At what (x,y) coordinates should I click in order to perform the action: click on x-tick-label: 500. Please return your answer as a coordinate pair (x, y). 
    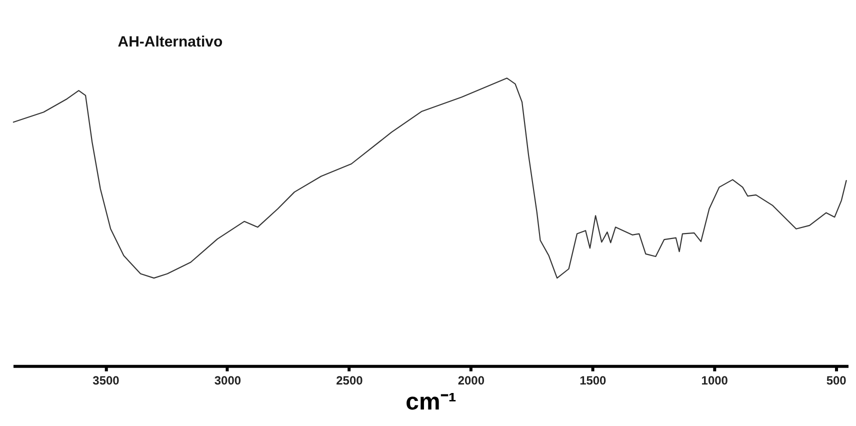
    Looking at the image, I should click on (836, 380).